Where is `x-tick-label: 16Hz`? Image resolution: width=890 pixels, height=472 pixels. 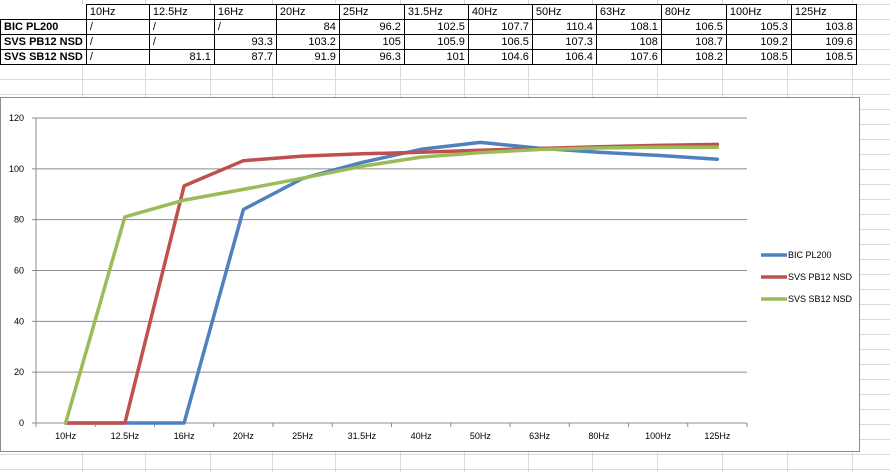
x-tick-label: 16Hz is located at coordinates (185, 436).